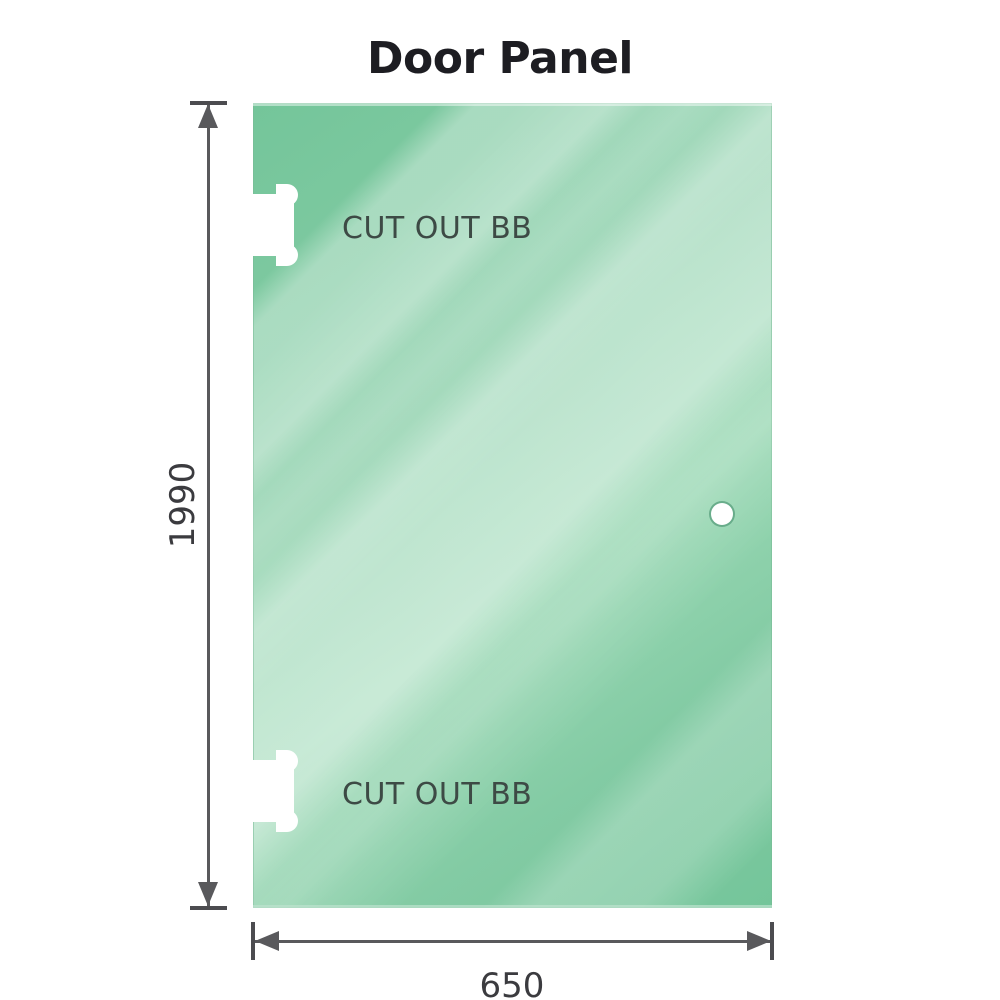  Describe the element at coordinates (275, 225) in the screenshot. I see `cutout-bb-top` at that location.